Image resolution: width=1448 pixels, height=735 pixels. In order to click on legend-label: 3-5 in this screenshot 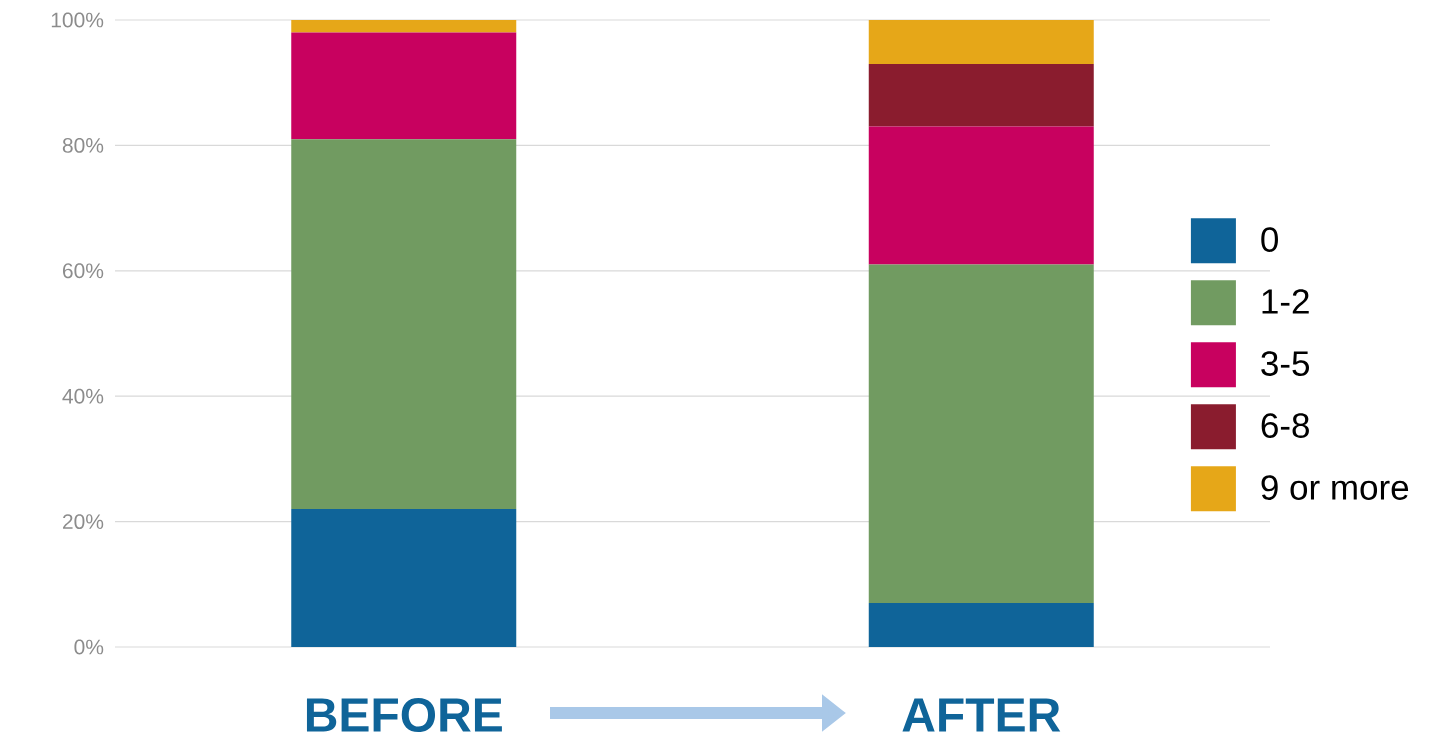, I will do `click(1285, 363)`.